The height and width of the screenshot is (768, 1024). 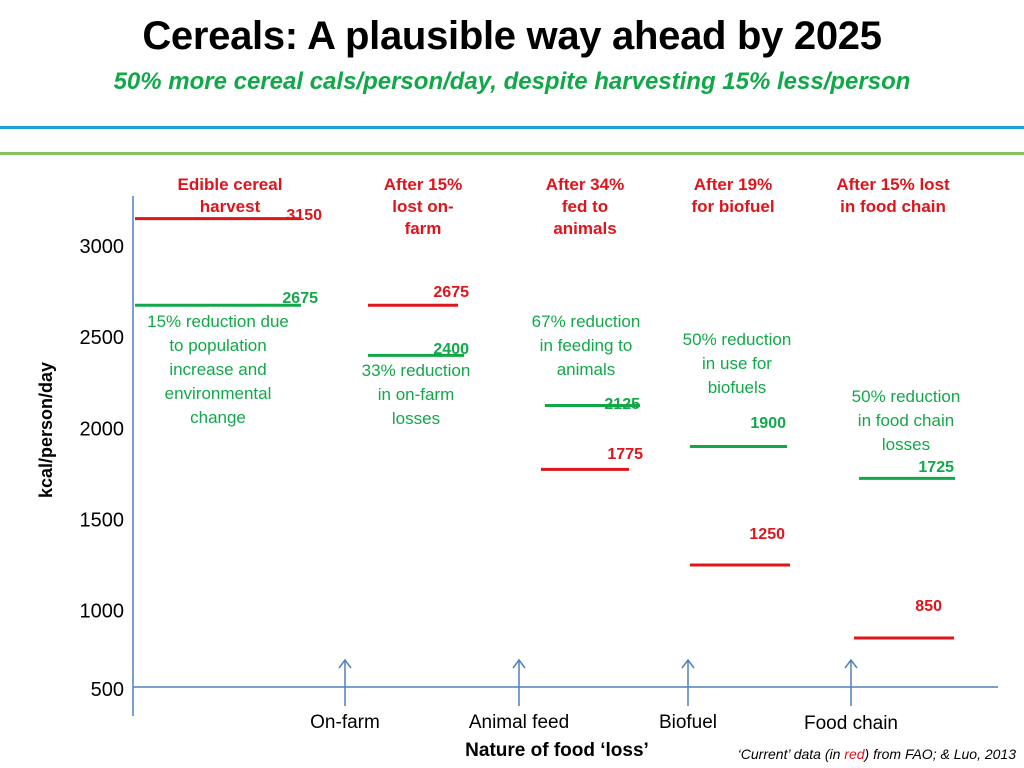 What do you see at coordinates (102, 247) in the screenshot?
I see `y-tick-label: 3000` at bounding box center [102, 247].